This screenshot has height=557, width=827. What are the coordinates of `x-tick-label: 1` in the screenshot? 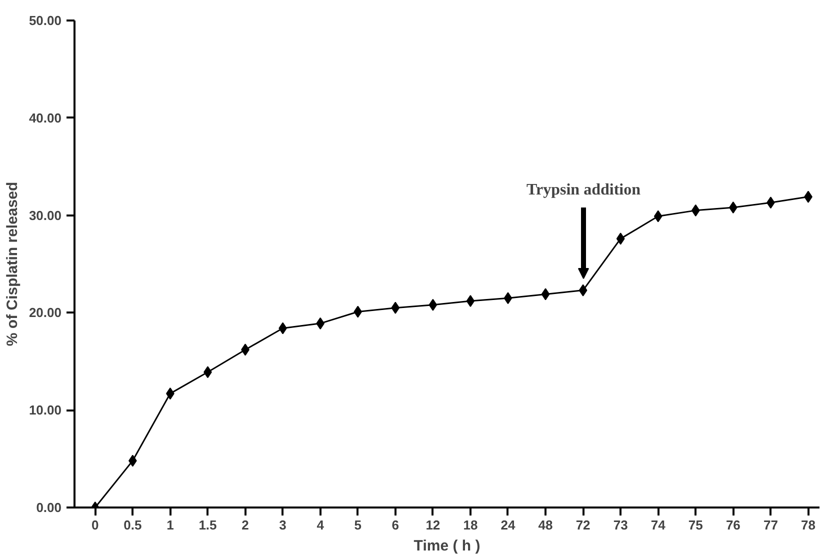 It's located at (170, 525).